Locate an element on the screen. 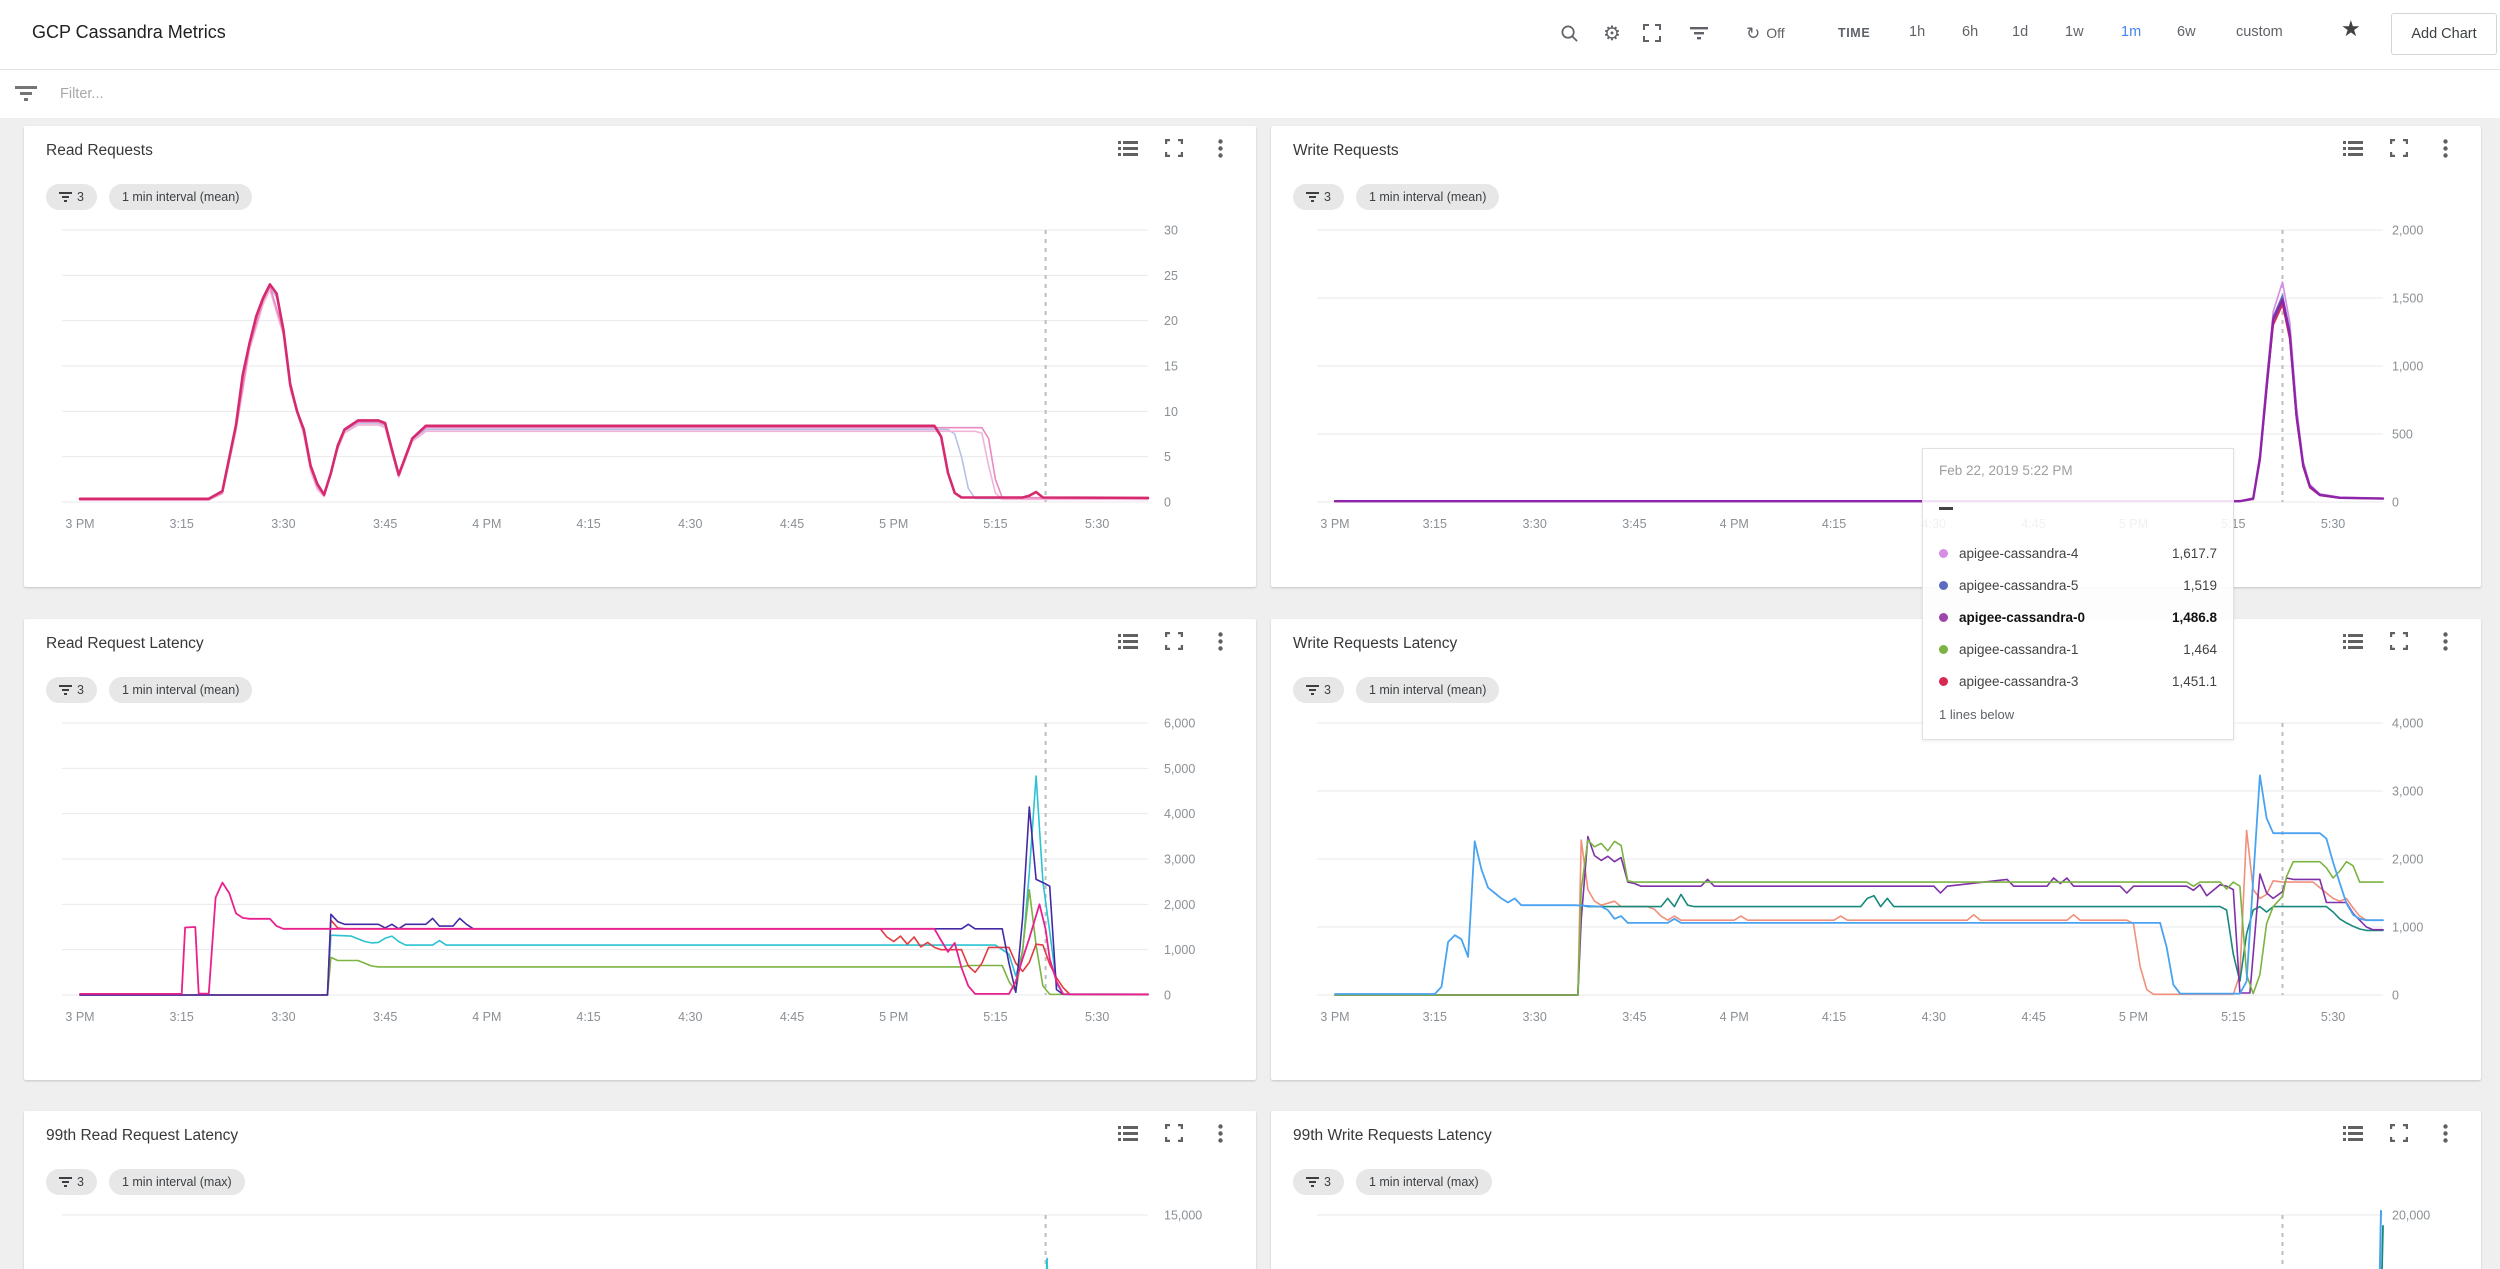 Image resolution: width=2500 pixels, height=1269 pixels. range-1h: 1h is located at coordinates (1917, 32).